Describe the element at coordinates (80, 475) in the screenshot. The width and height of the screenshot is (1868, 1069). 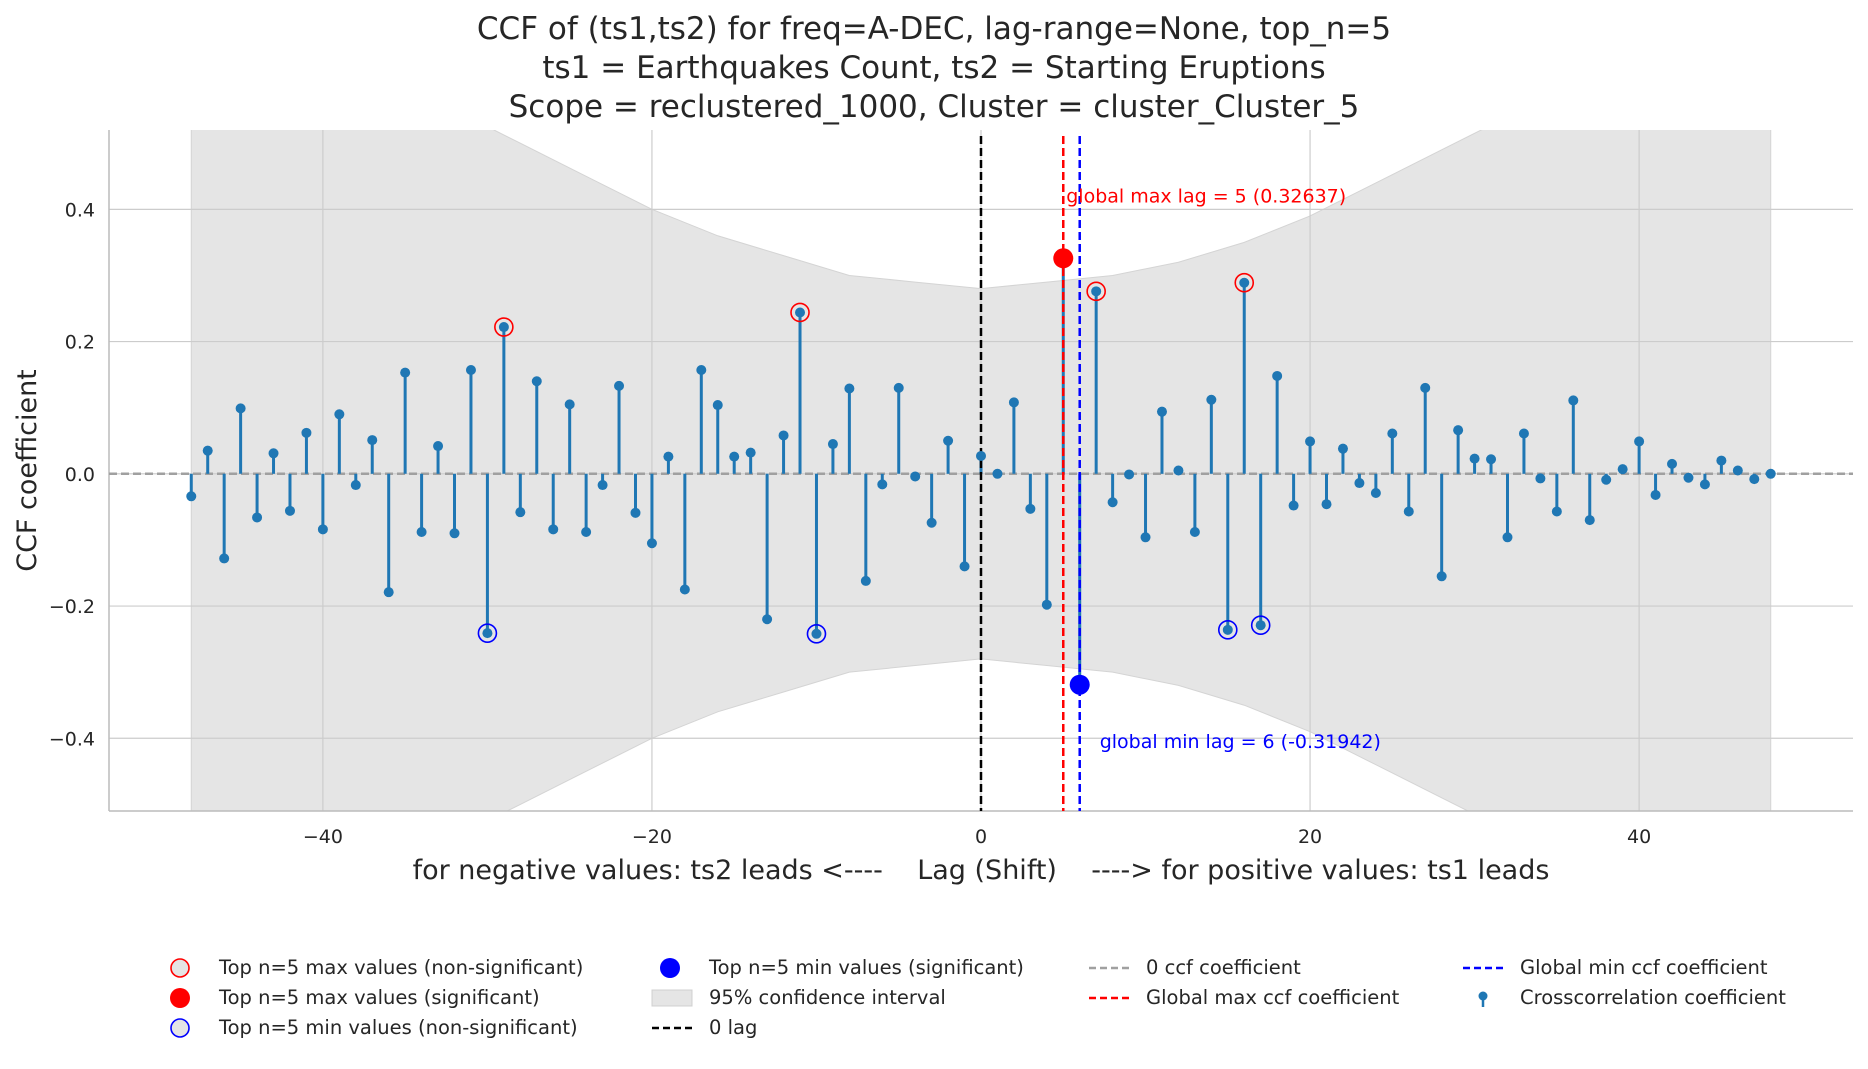
I see `y-tick-label-2: 0.0` at that location.